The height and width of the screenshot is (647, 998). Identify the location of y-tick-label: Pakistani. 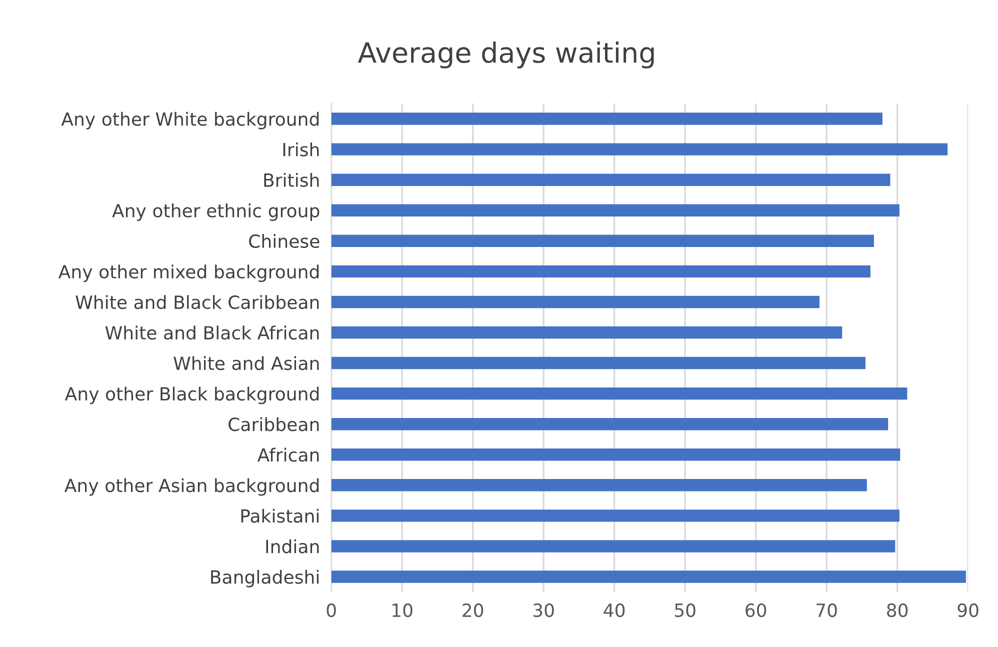
(280, 515).